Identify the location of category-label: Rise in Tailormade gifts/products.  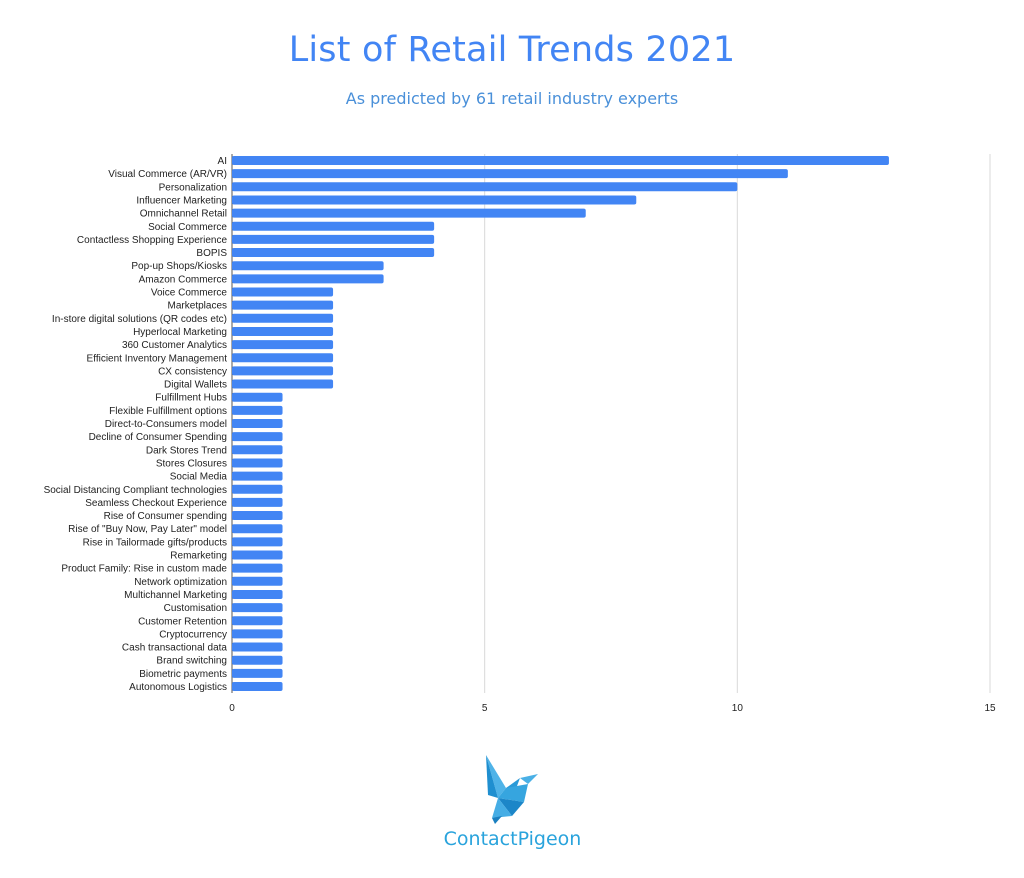
(155, 542).